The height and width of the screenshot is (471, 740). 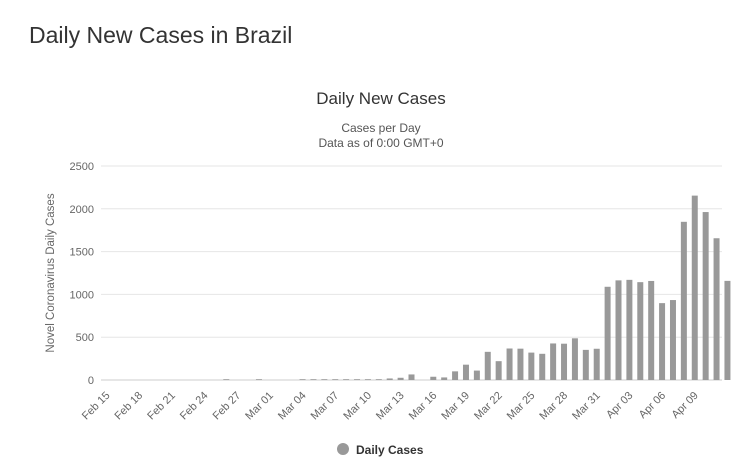 I want to click on legend-marker, so click(x=343, y=449).